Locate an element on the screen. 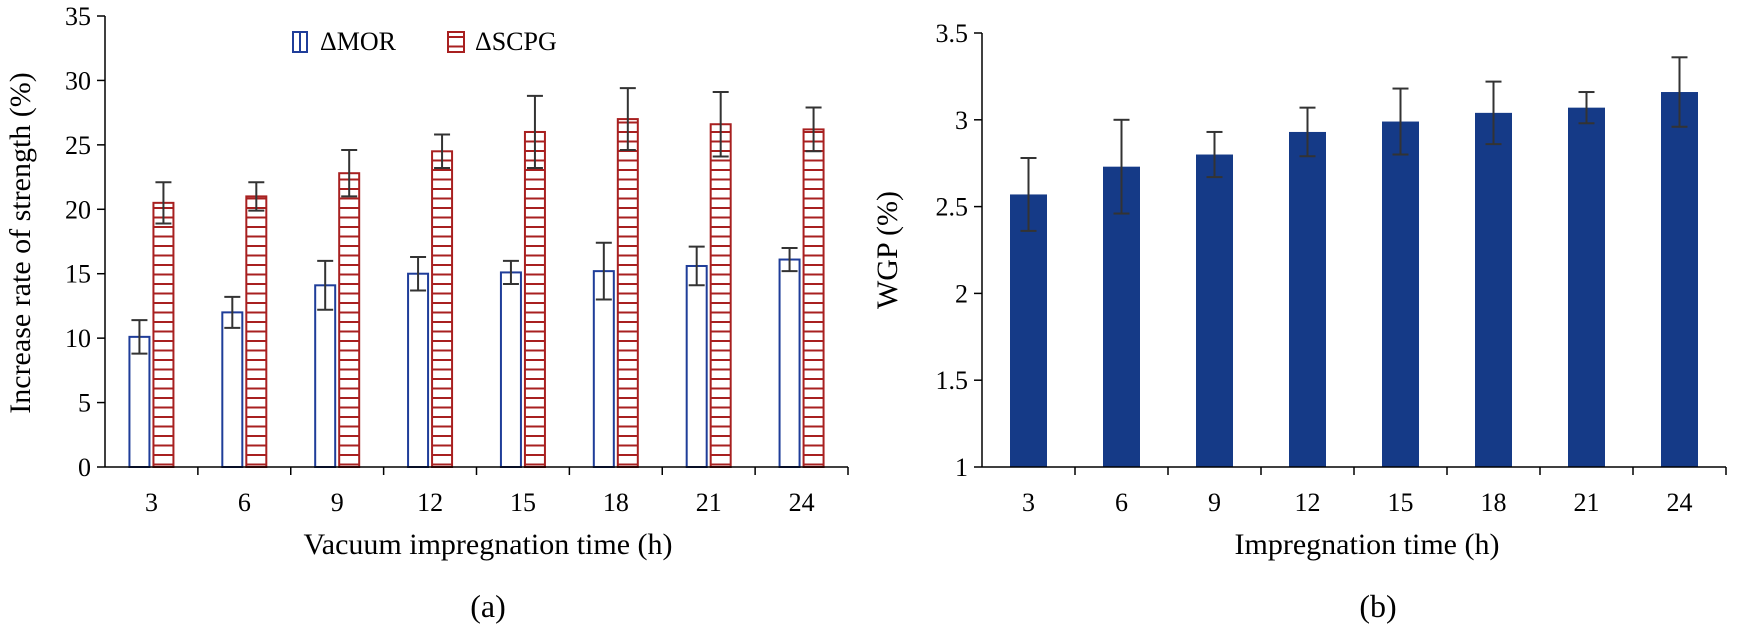 The height and width of the screenshot is (627, 1750). panel-label-a: (a) is located at coordinates (488, 606).